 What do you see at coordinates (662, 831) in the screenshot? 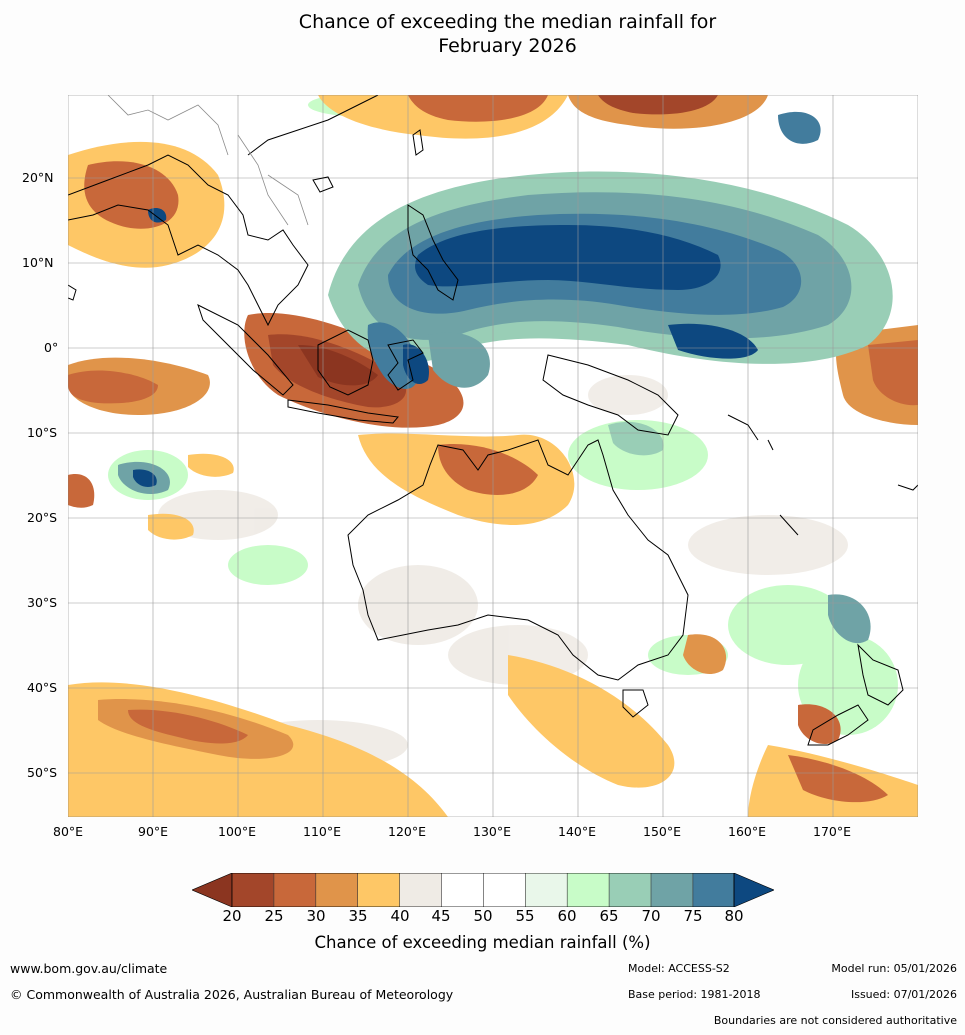
I see `lon-label: 150°E` at bounding box center [662, 831].